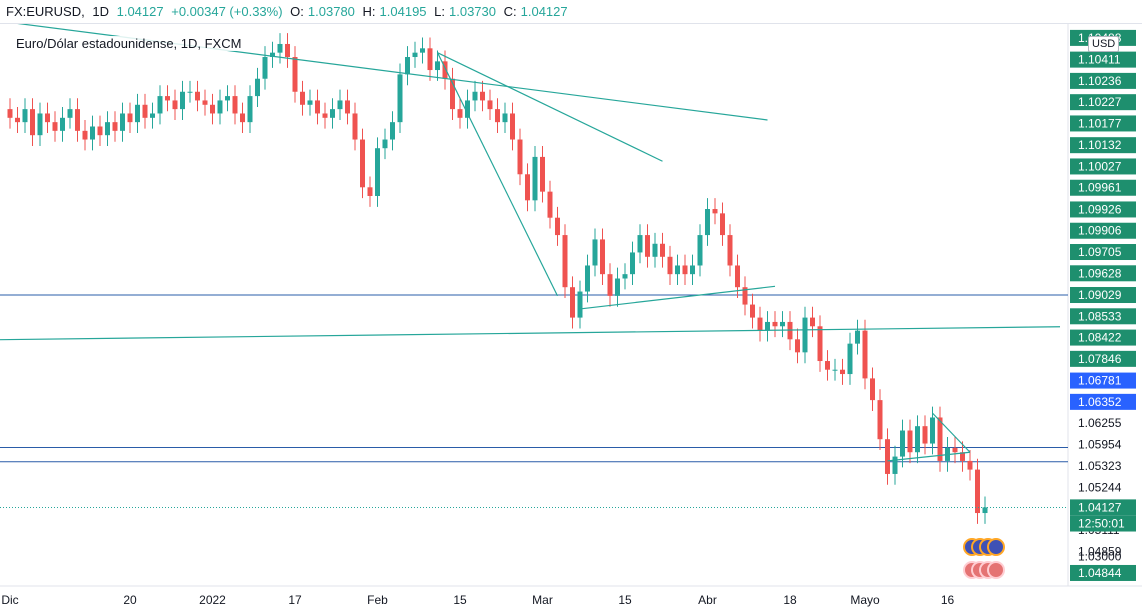 This screenshot has width=1142, height=614. What do you see at coordinates (45, 11) in the screenshot?
I see `symbol-label: FX:EURUSD,` at bounding box center [45, 11].